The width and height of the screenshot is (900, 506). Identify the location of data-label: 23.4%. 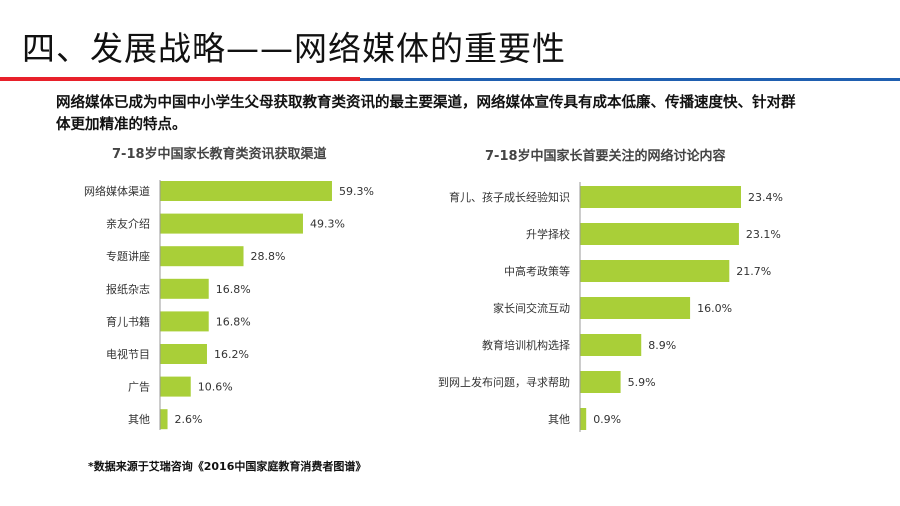
(765, 197).